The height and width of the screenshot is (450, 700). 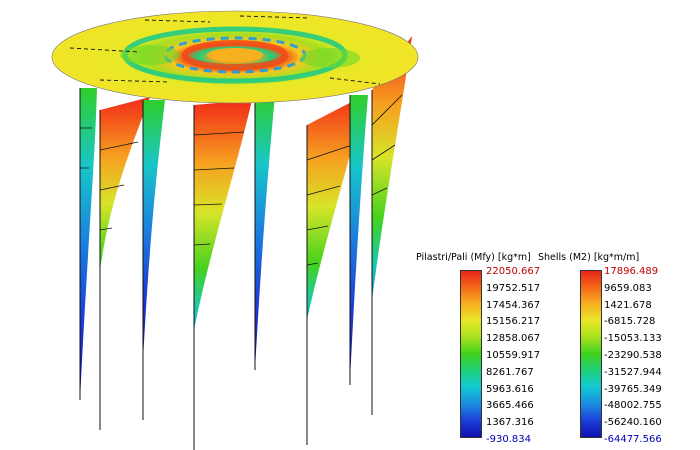 What do you see at coordinates (633, 339) in the screenshot?
I see `legend-value: -15053.133` at bounding box center [633, 339].